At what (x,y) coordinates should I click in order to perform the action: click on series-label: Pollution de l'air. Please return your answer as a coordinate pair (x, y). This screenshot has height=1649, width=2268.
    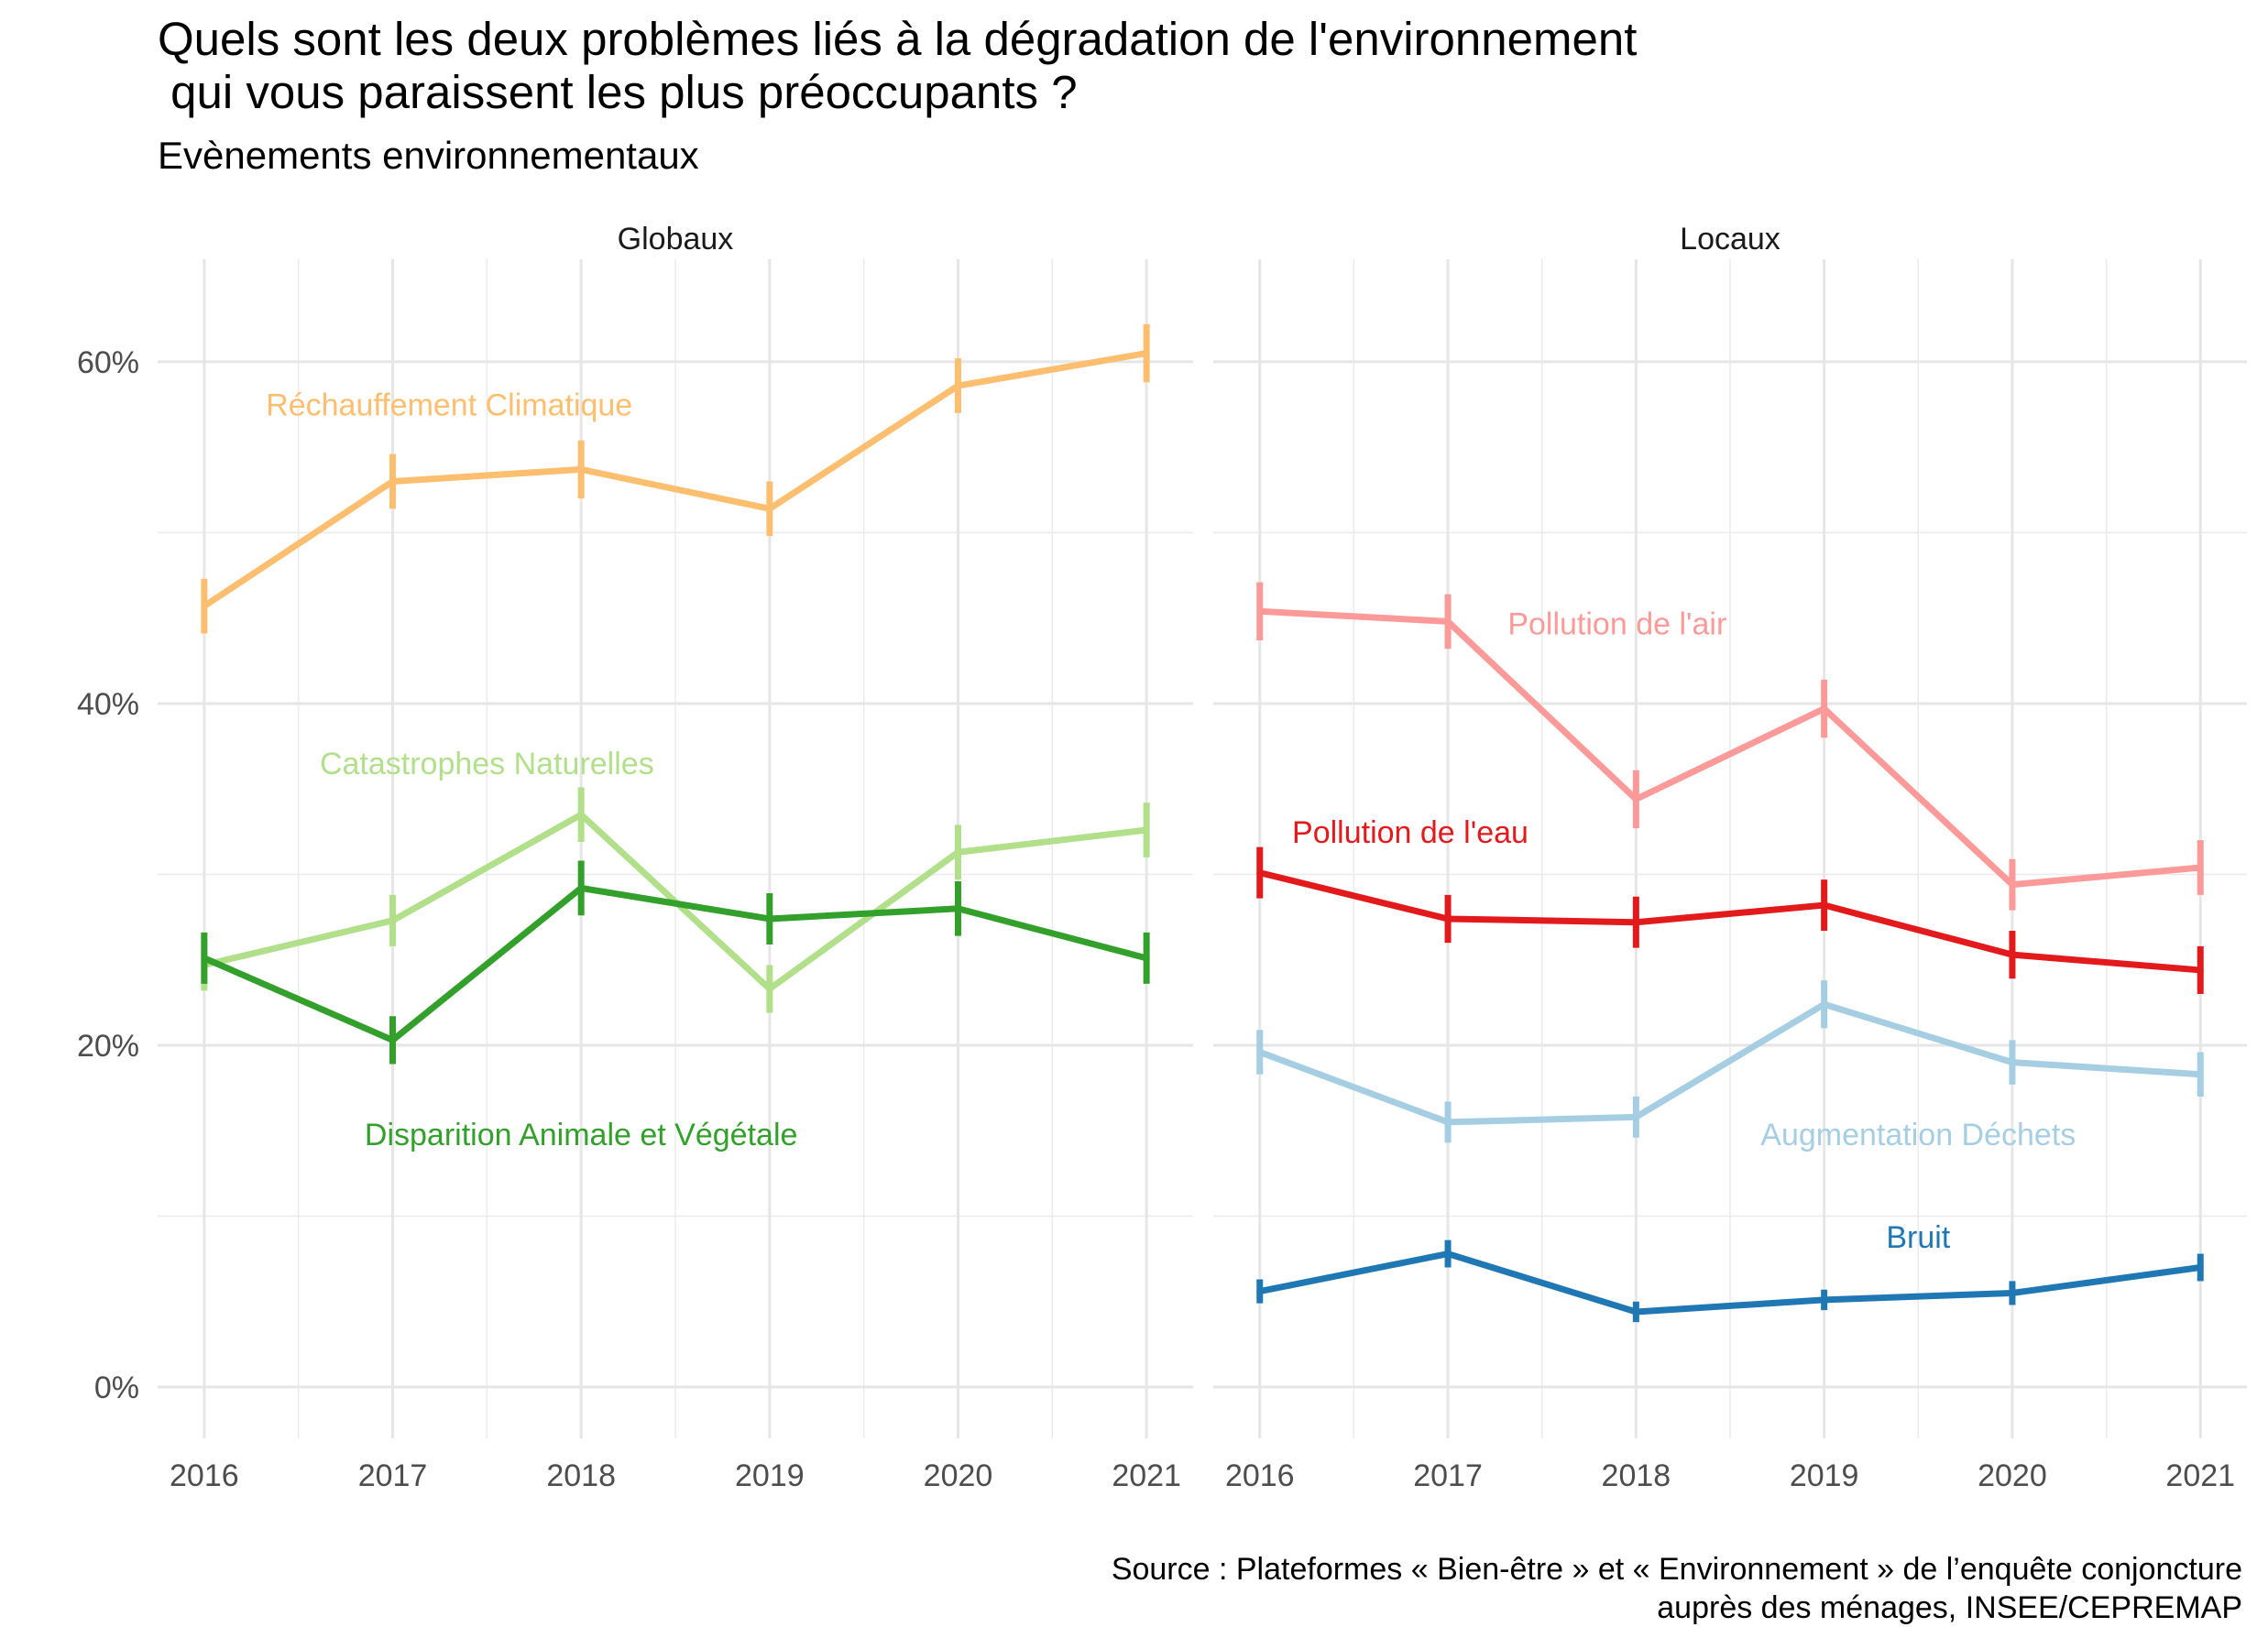
    Looking at the image, I should click on (1616, 623).